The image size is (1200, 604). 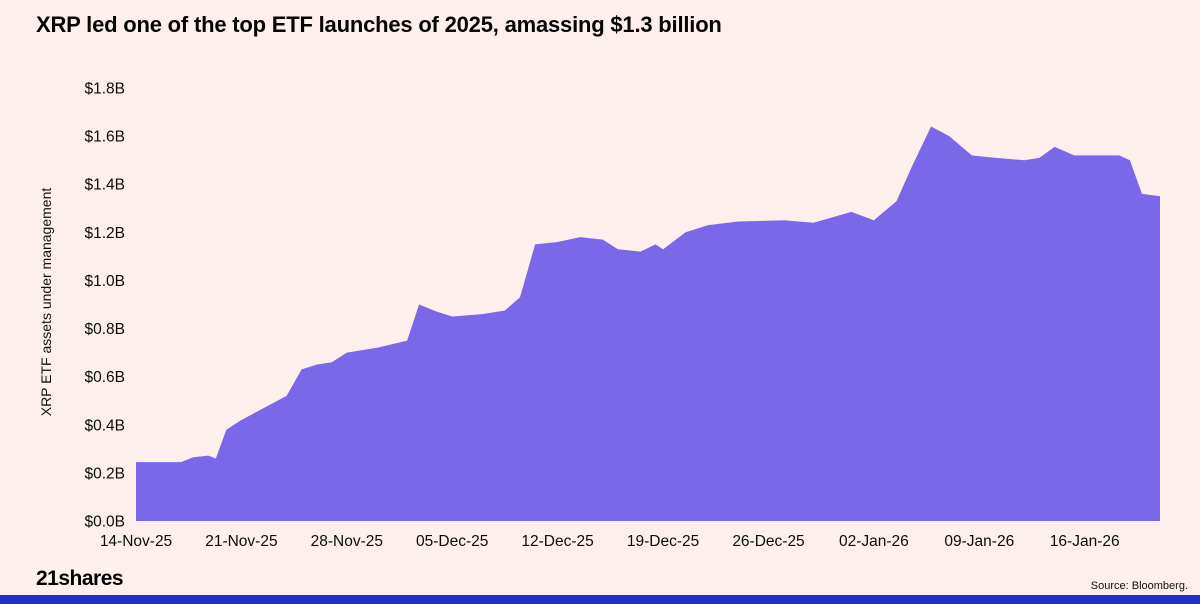 What do you see at coordinates (136, 541) in the screenshot?
I see `x-tick-label: 14-Nov-25` at bounding box center [136, 541].